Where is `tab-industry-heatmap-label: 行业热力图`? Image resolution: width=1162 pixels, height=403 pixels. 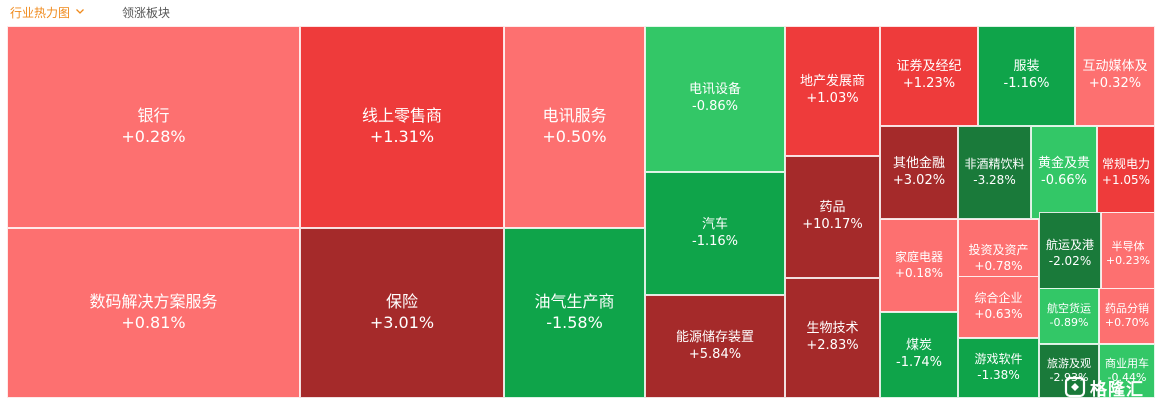
tab-industry-heatmap-label: 行业热力图 is located at coordinates (40, 13).